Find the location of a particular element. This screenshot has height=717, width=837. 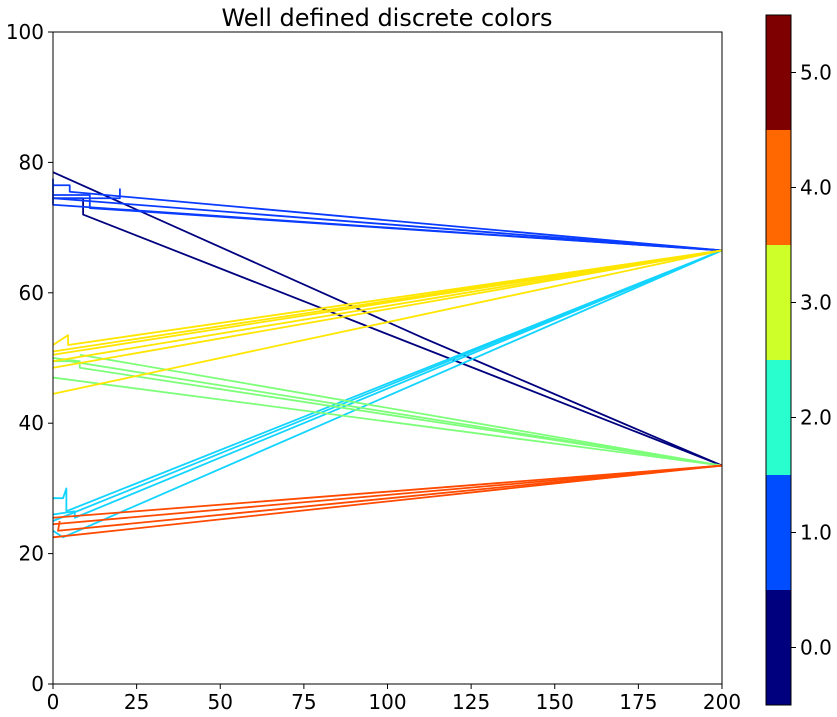

x-tick-label-1: 25 is located at coordinates (136, 702).